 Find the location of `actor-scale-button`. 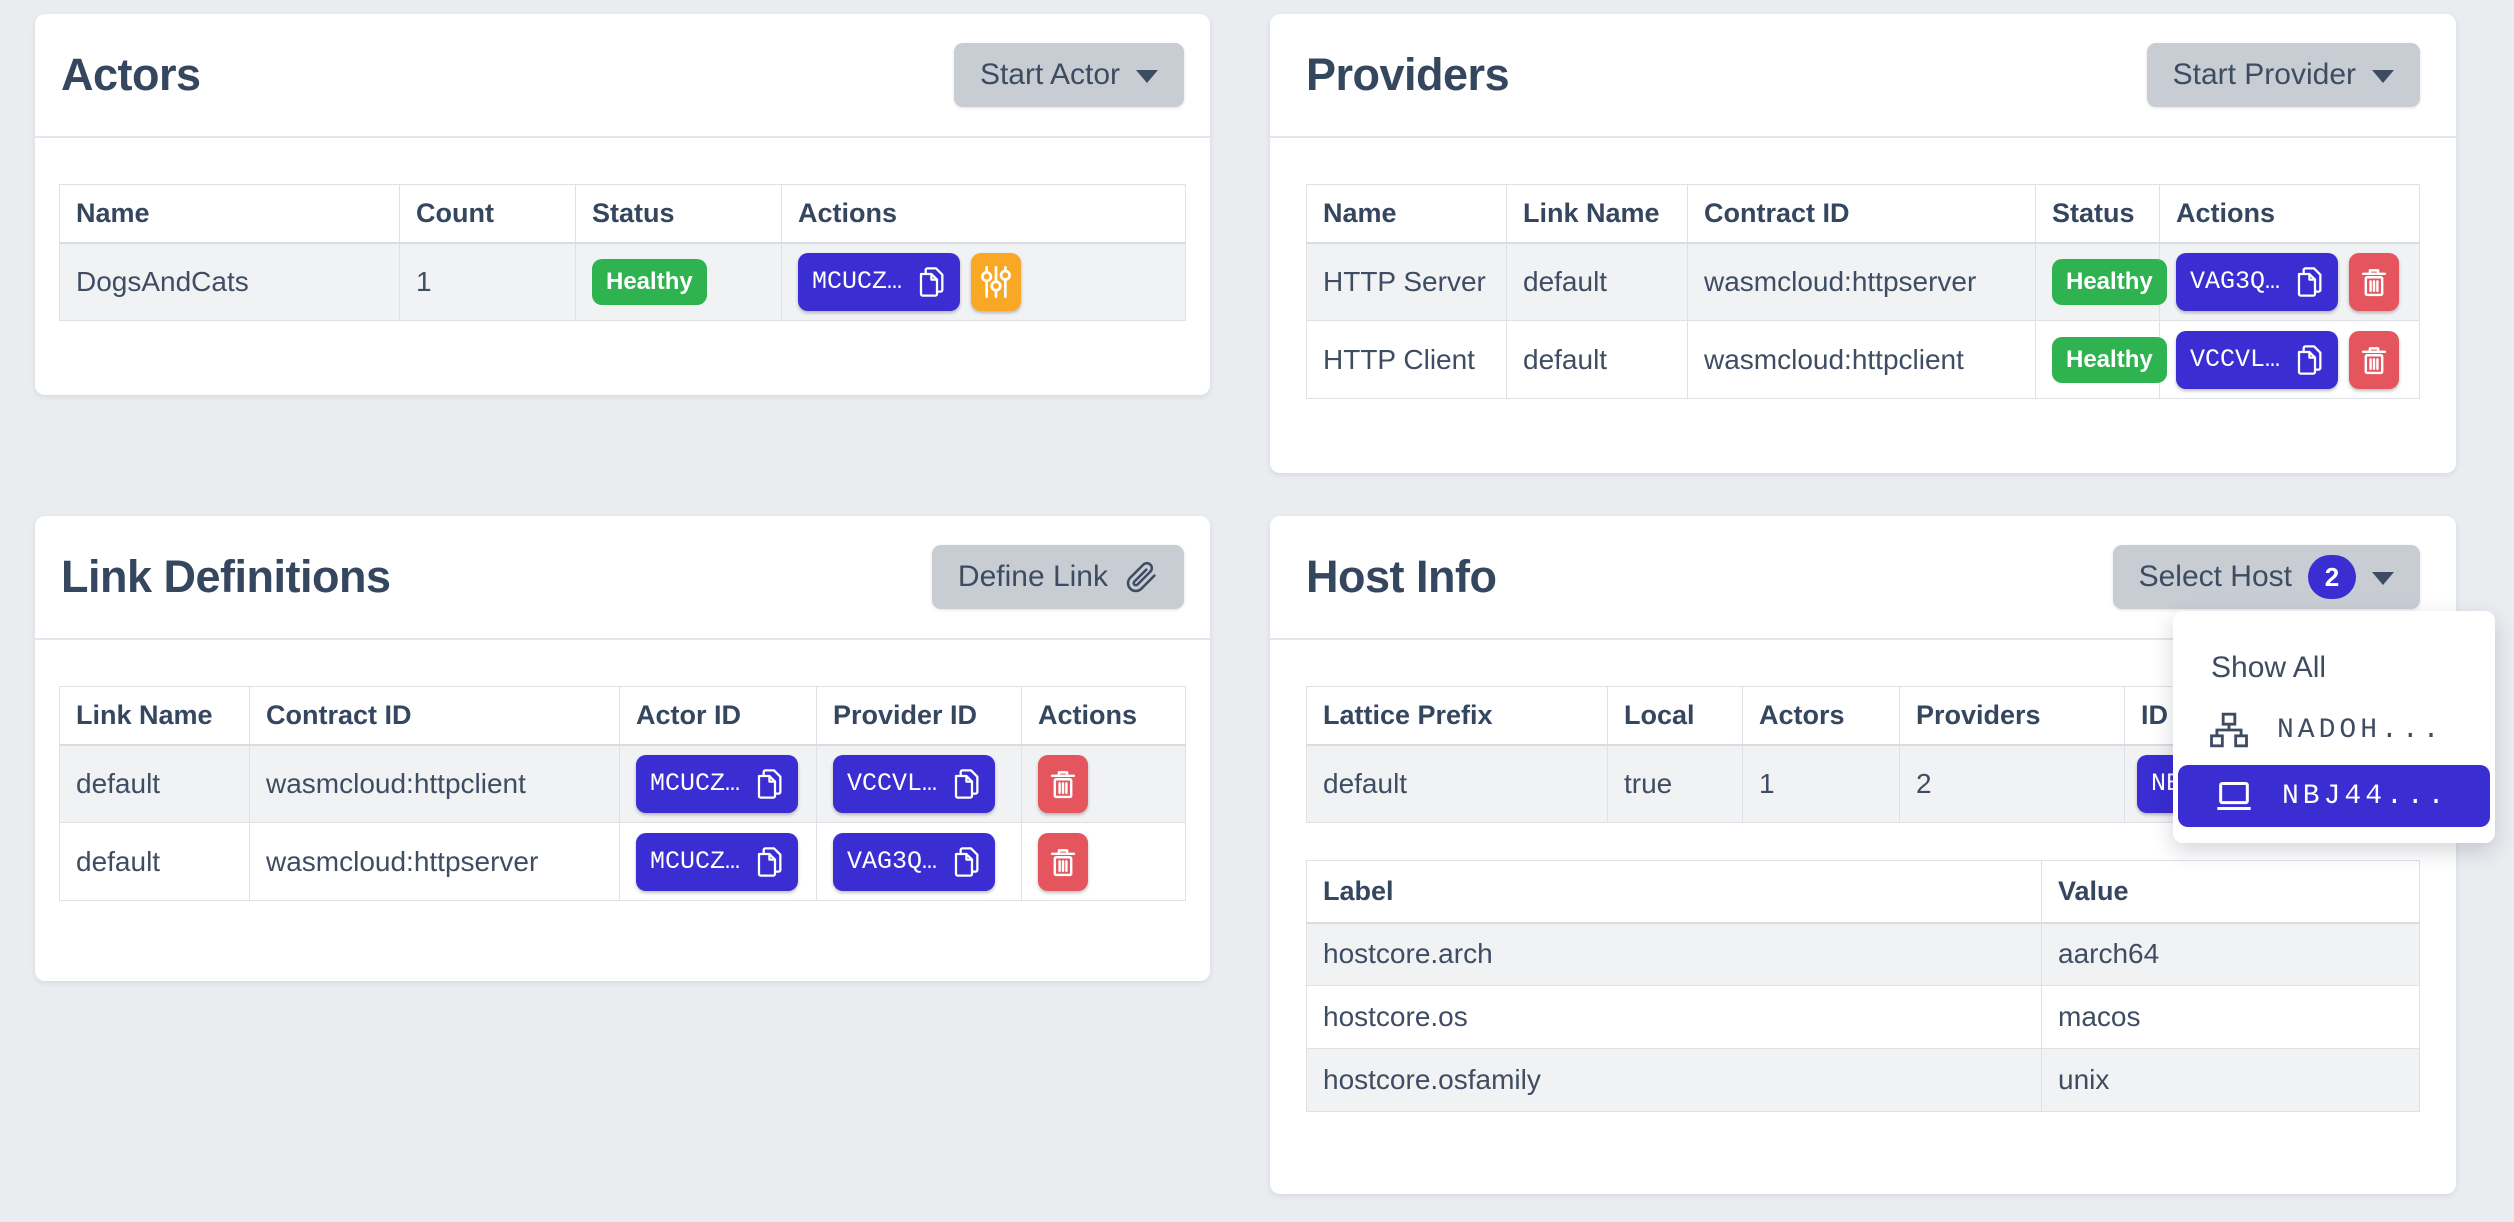

actor-scale-button is located at coordinates (996, 281).